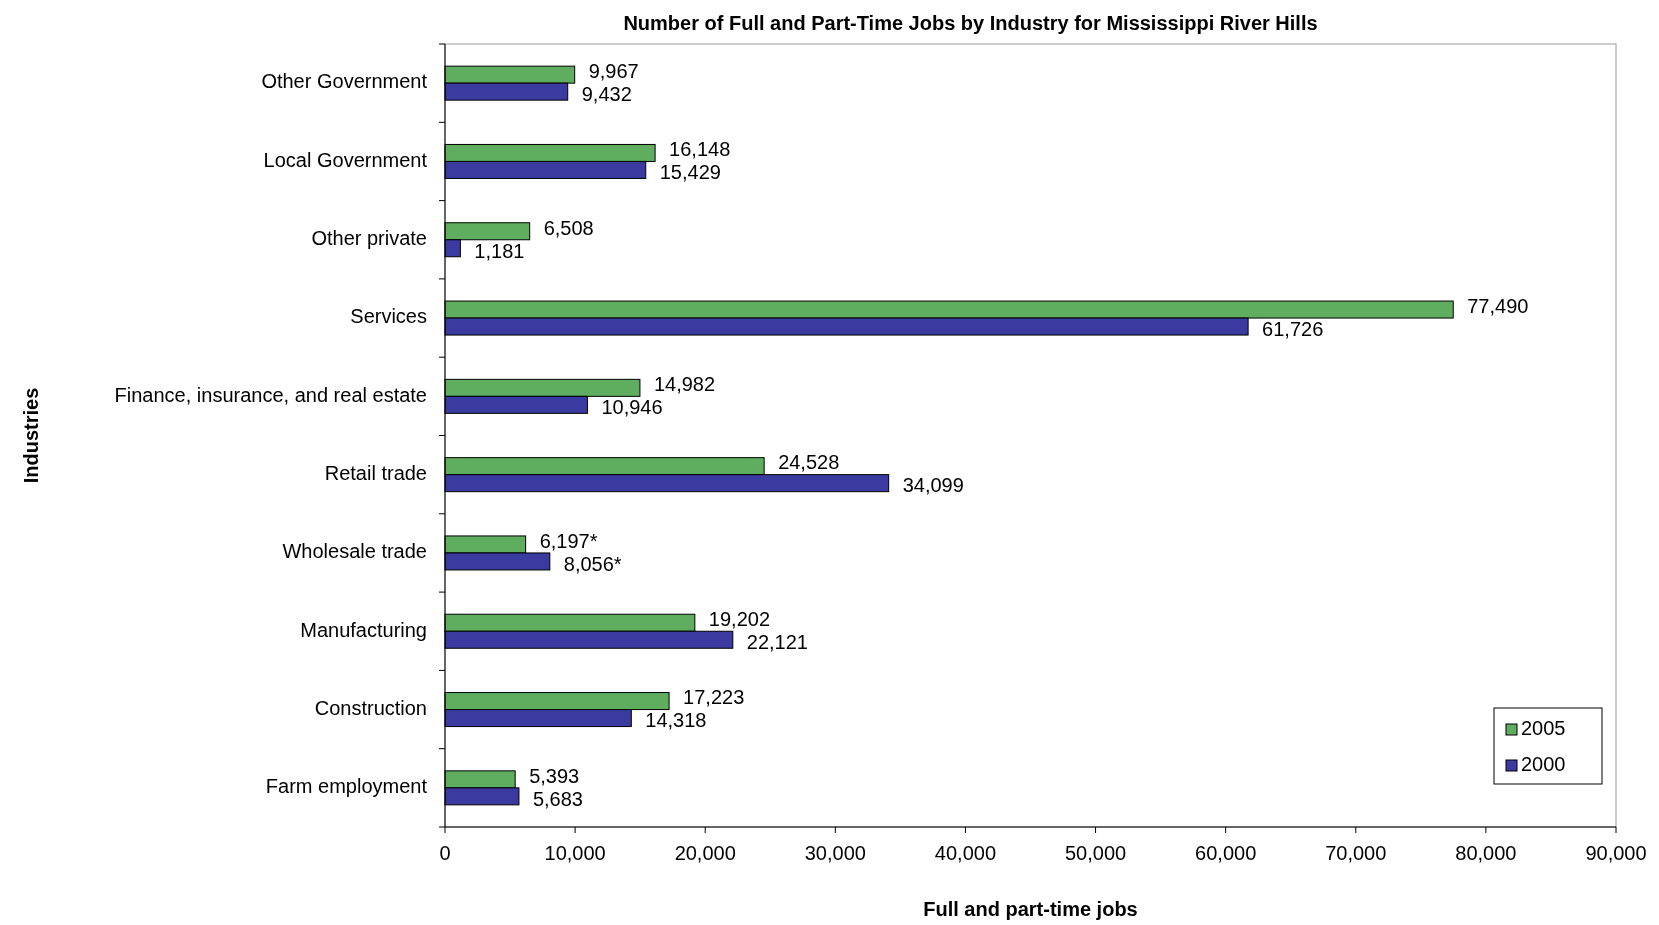 This screenshot has height=925, width=1659. What do you see at coordinates (1498, 305) in the screenshot?
I see `data-label: 77,490` at bounding box center [1498, 305].